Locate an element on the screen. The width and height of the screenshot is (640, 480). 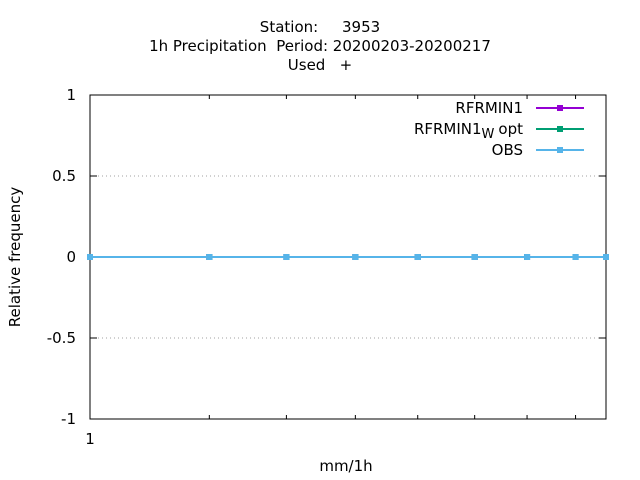
chart-title-station: Station: 3953 is located at coordinates (320, 27).